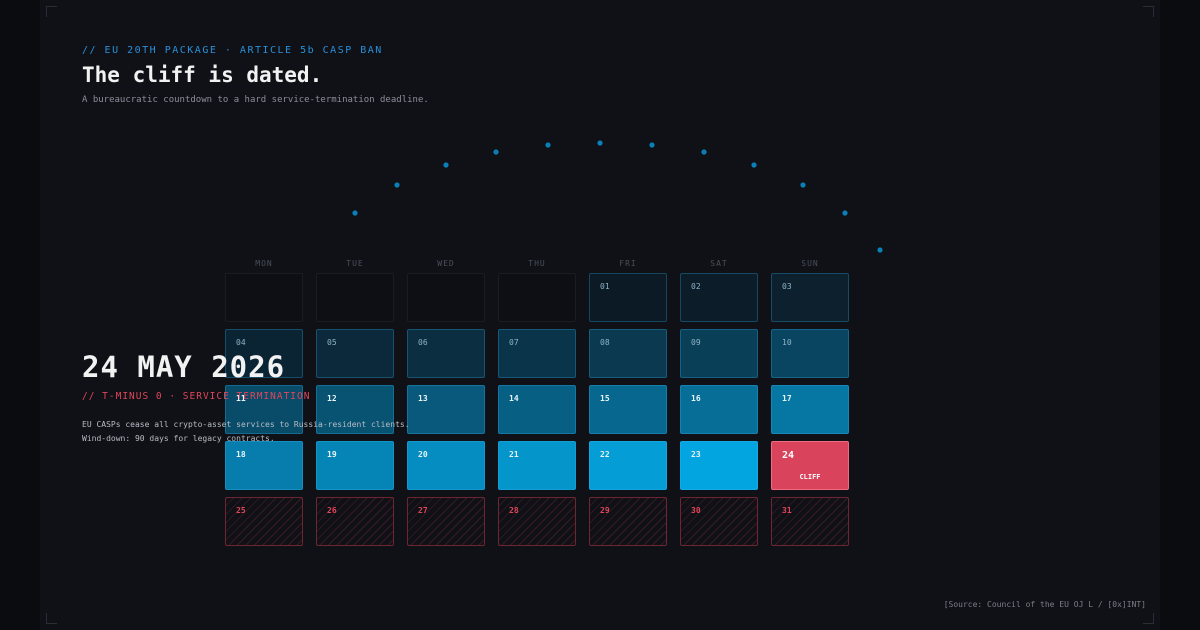 The image size is (1200, 630). Describe the element at coordinates (810, 409) in the screenshot. I see `day-cell: 17` at that location.